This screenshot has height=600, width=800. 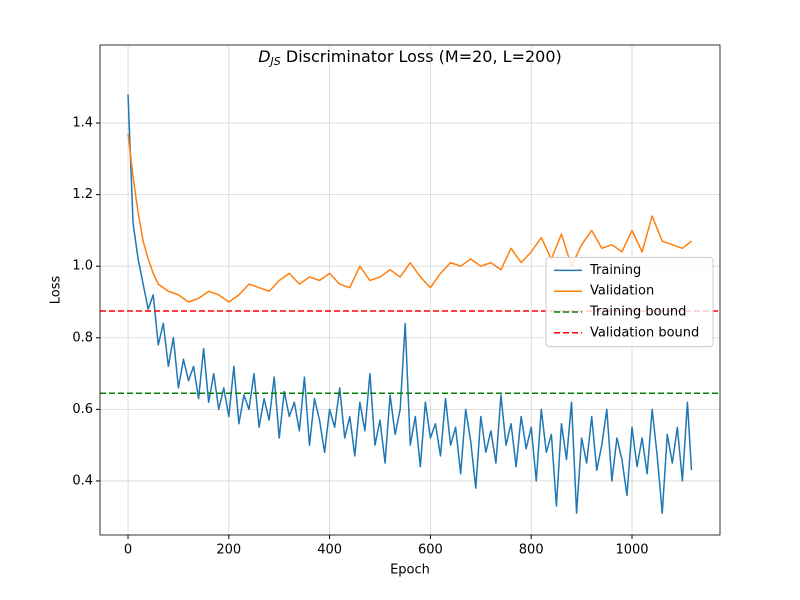 I want to click on y-axis-label: Loss, so click(x=56, y=290).